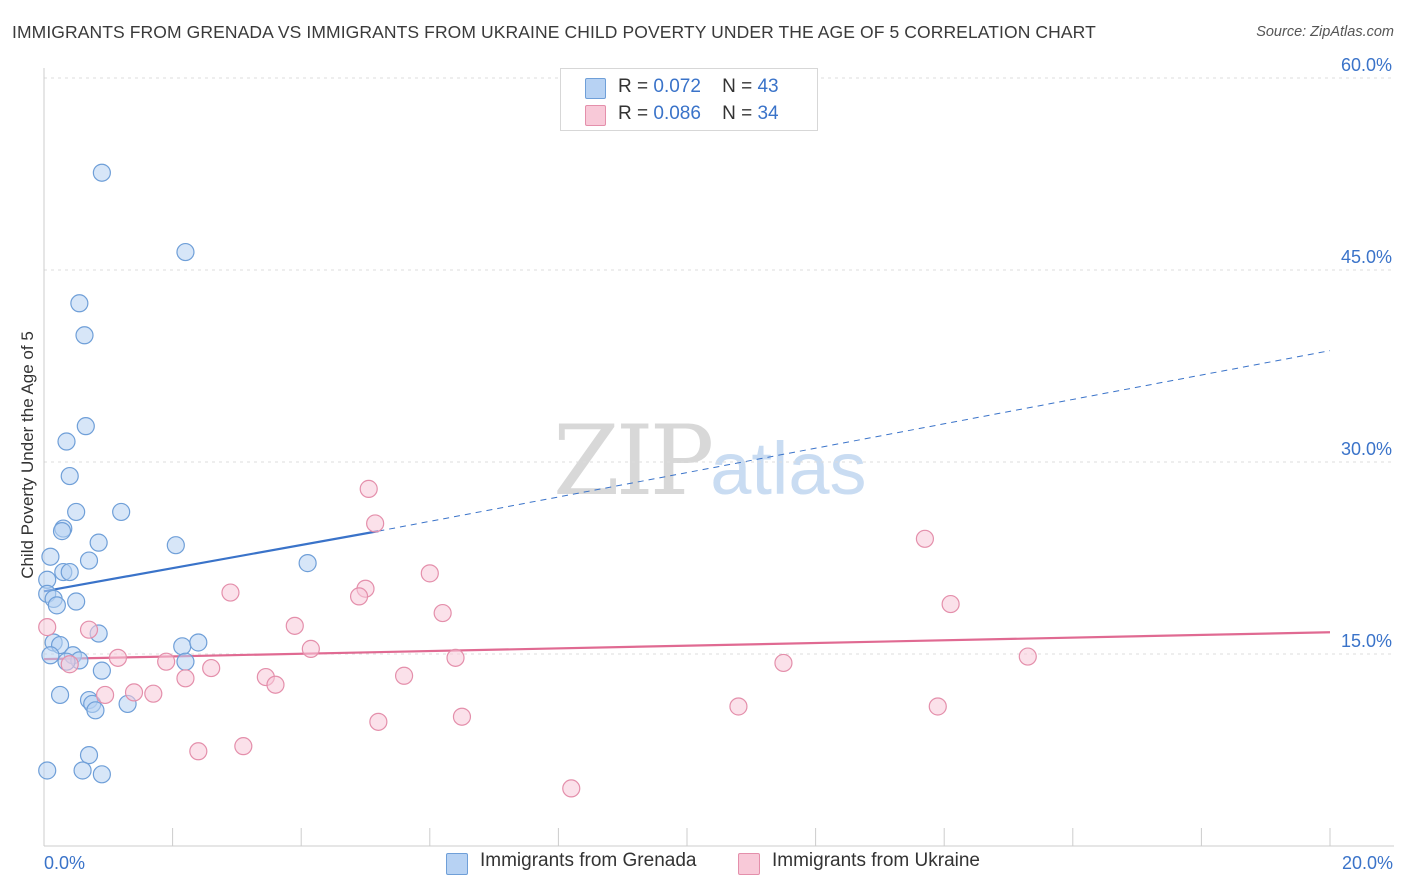  Describe the element at coordinates (211, 561) in the screenshot. I see `grenada-trend-line` at that location.